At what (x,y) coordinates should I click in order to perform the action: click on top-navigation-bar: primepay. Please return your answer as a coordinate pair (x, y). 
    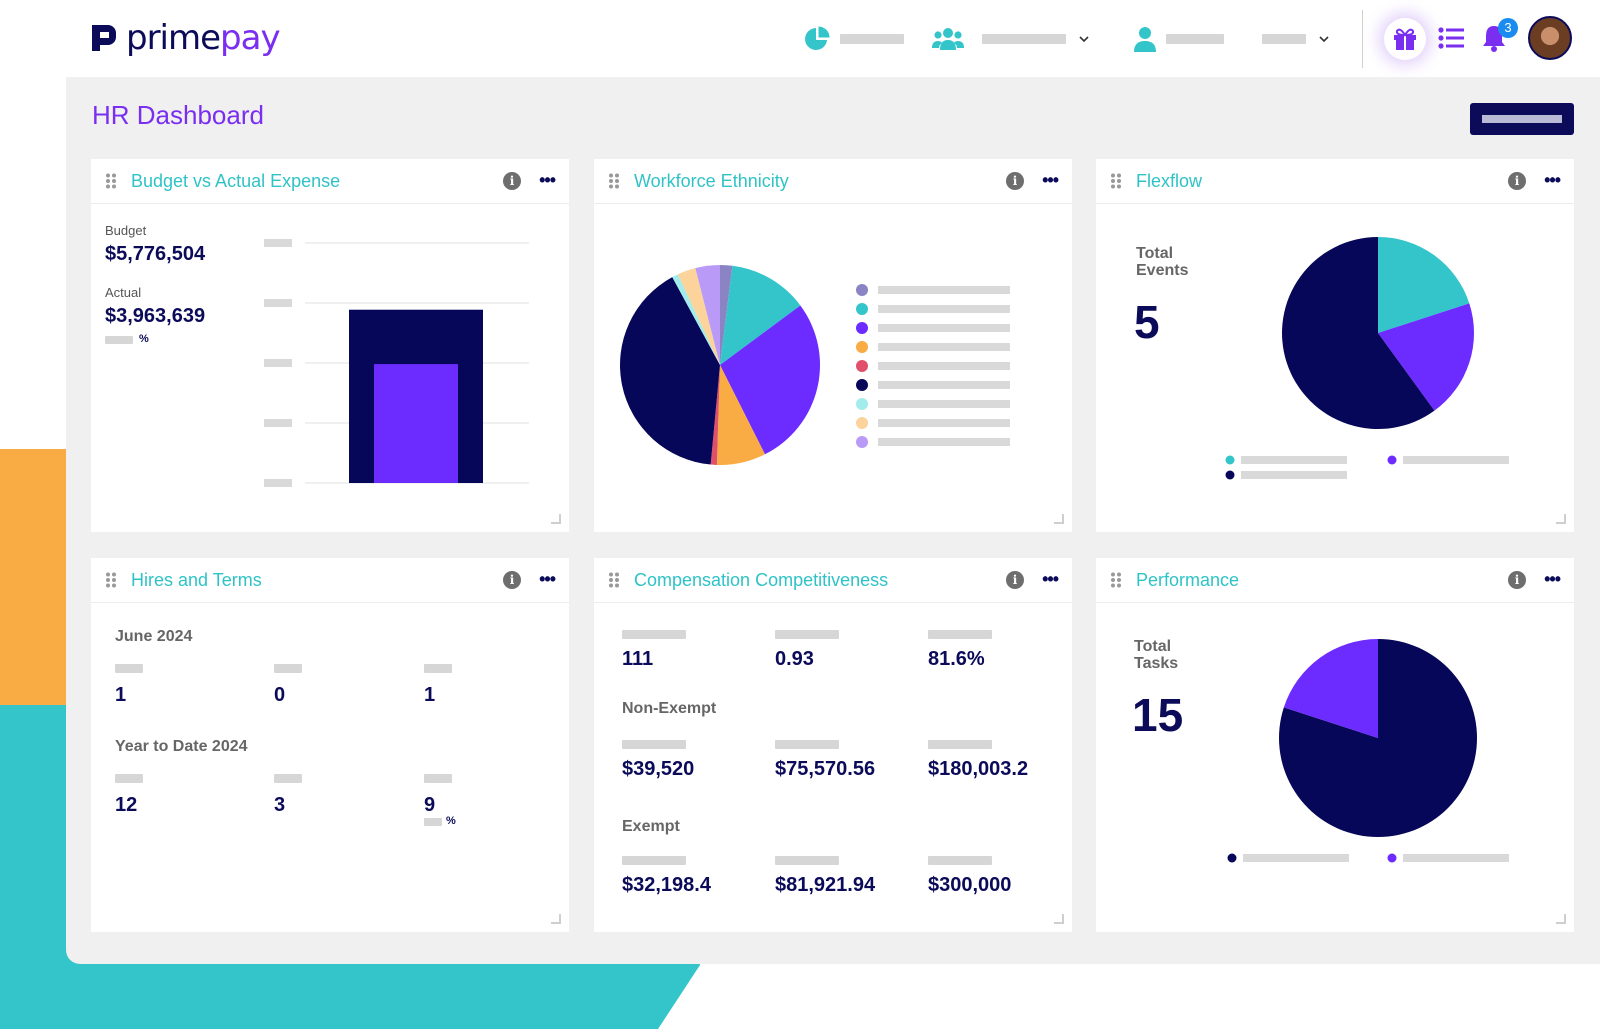
    Looking at the image, I should click on (800, 38).